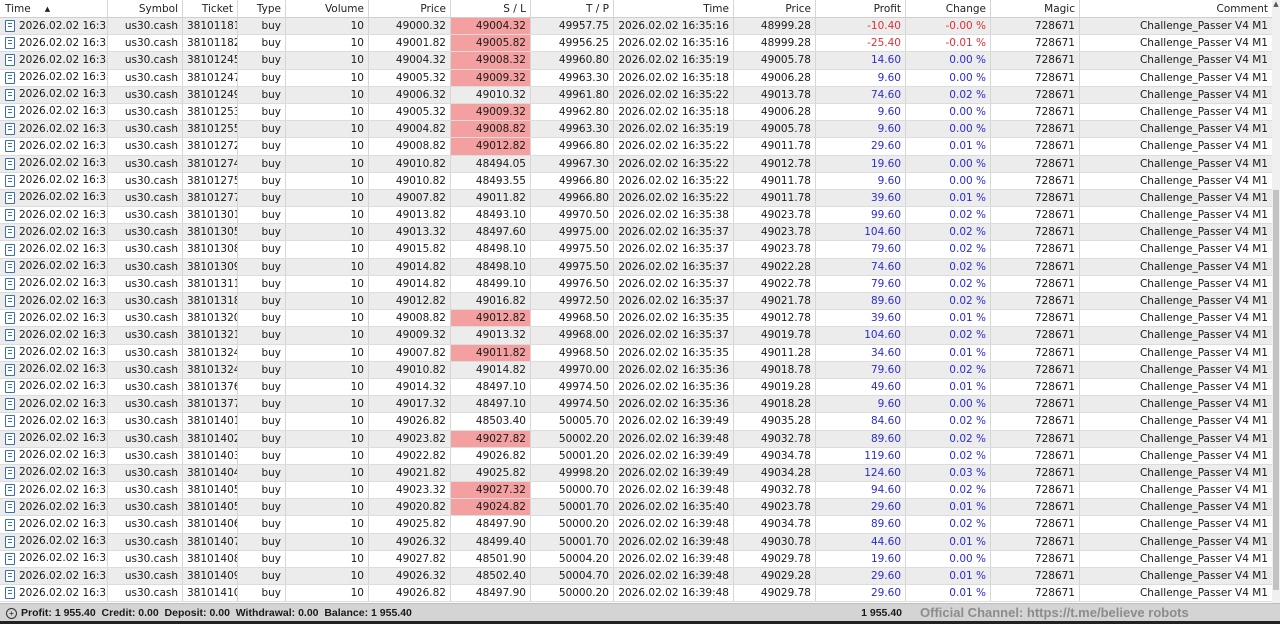 This screenshot has height=624, width=1280. Describe the element at coordinates (491, 112) in the screenshot. I see `cell-stop-loss: 49009.32` at that location.